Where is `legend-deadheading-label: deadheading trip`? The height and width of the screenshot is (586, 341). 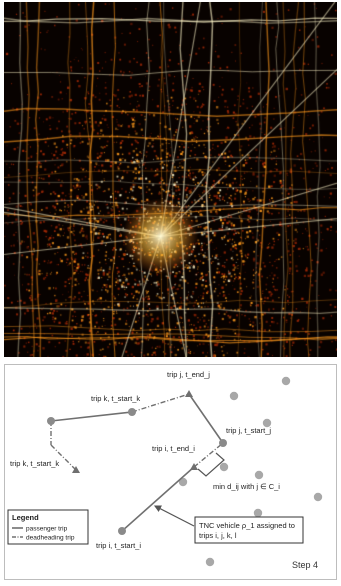
legend-deadheading-label: deadheading trip is located at coordinates (50, 538).